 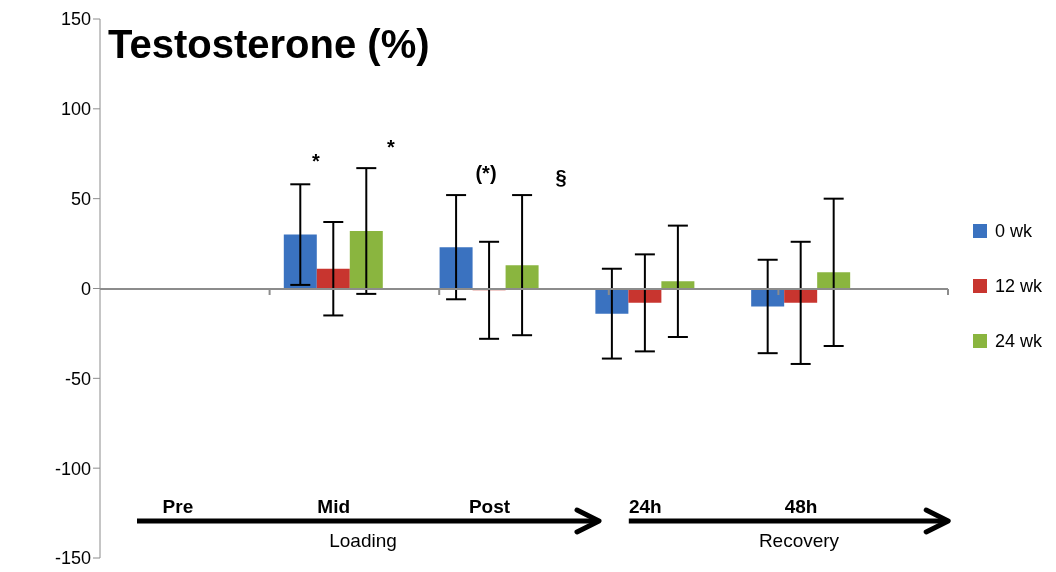 What do you see at coordinates (334, 506) in the screenshot?
I see `x-tick-label: Mid` at bounding box center [334, 506].